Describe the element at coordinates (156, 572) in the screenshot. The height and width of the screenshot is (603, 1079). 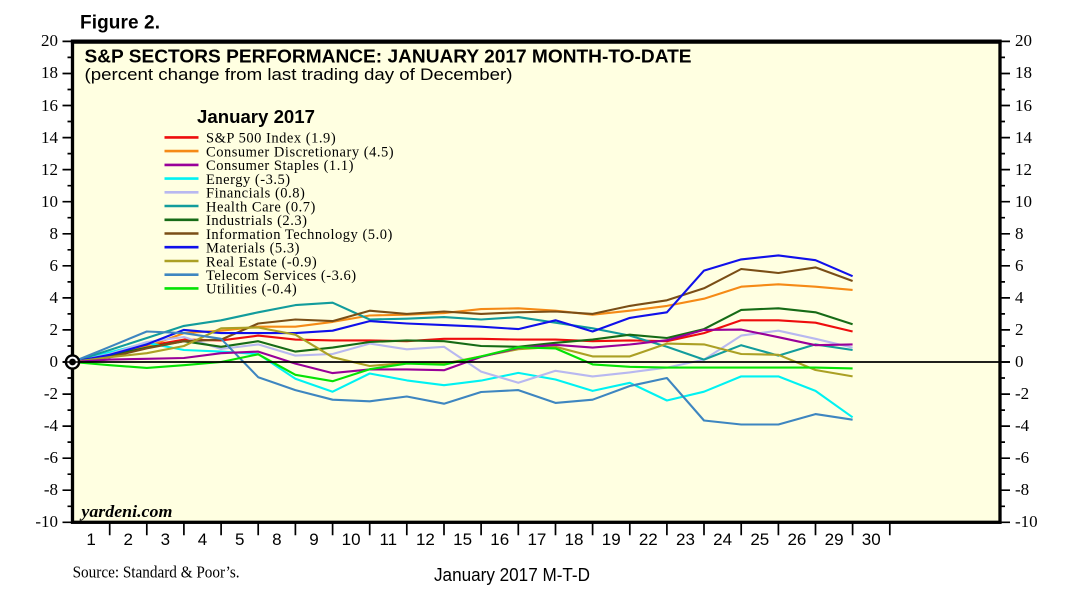
I see `svg-text: Source: Standard & Poor’s.` at that location.